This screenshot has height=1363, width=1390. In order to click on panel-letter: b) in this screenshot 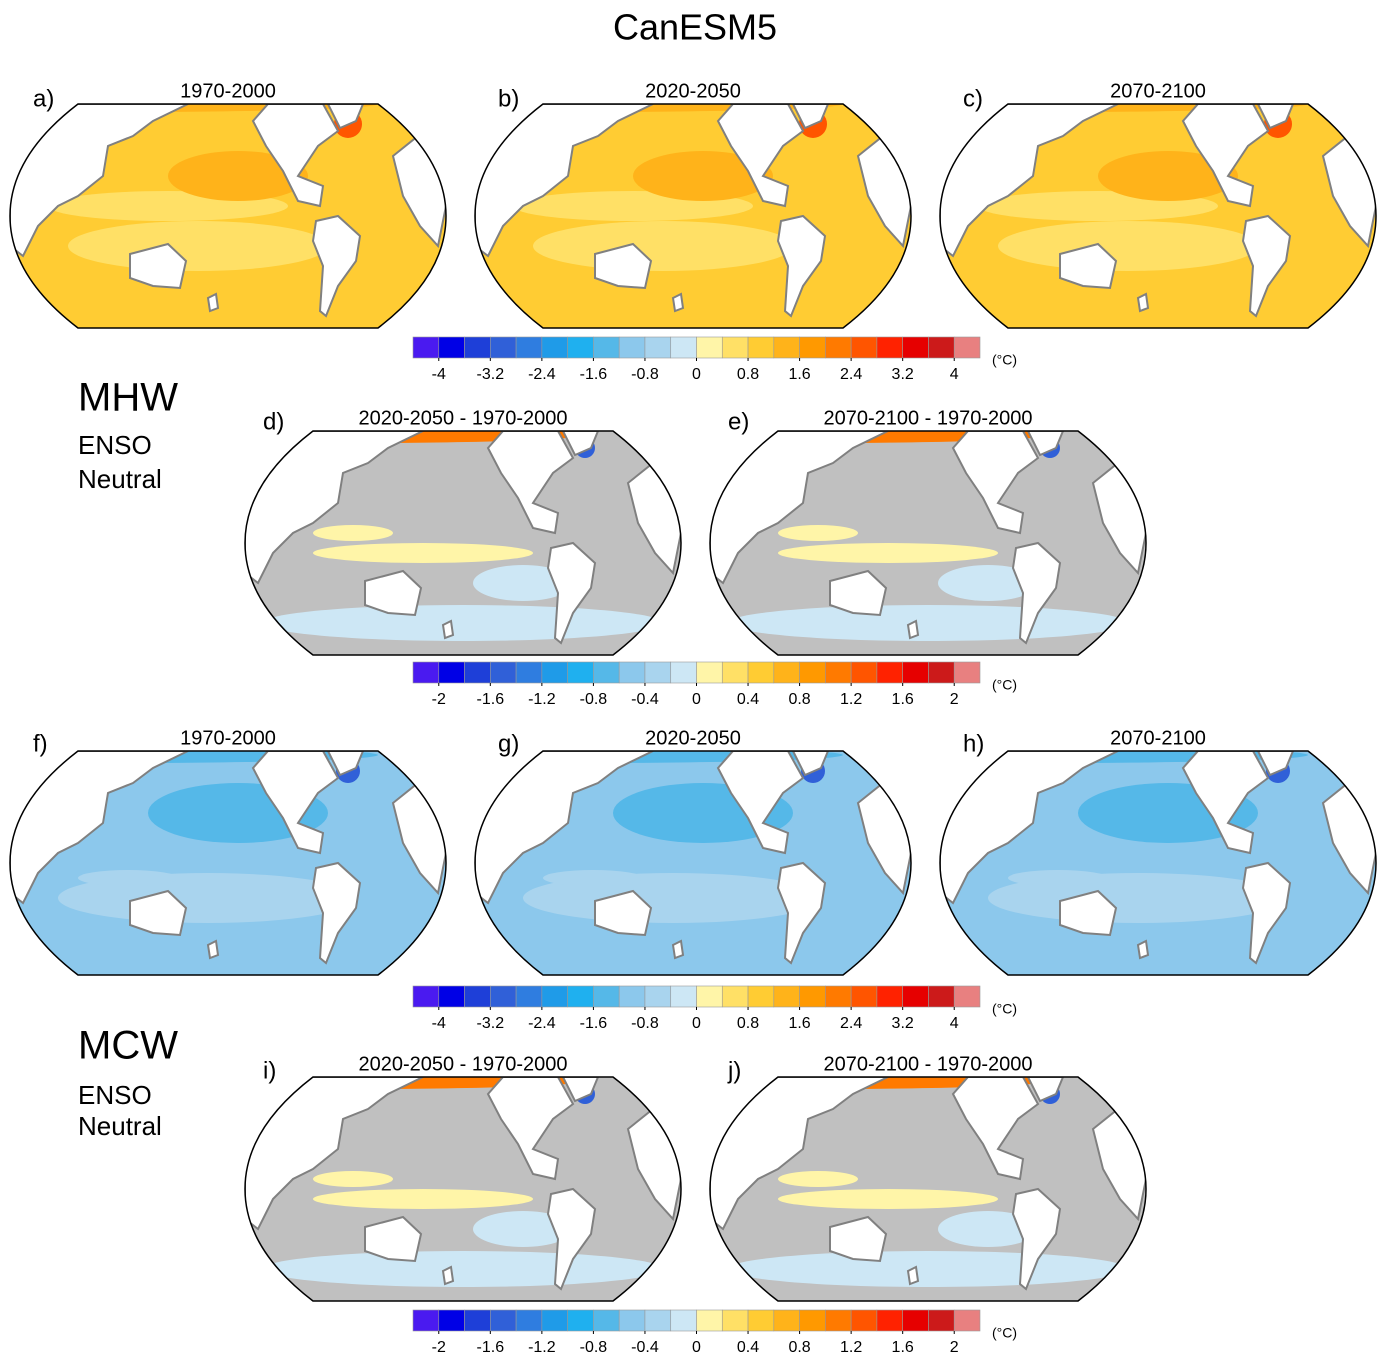, I will do `click(508, 98)`.